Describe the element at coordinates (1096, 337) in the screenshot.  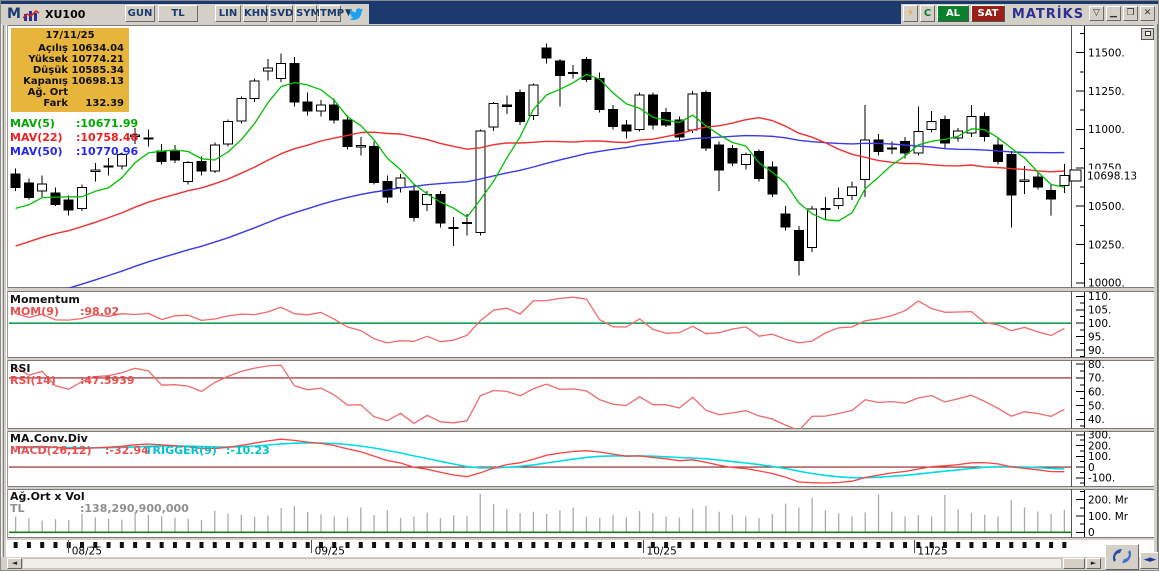
I see `svg-text: 95.` at that location.